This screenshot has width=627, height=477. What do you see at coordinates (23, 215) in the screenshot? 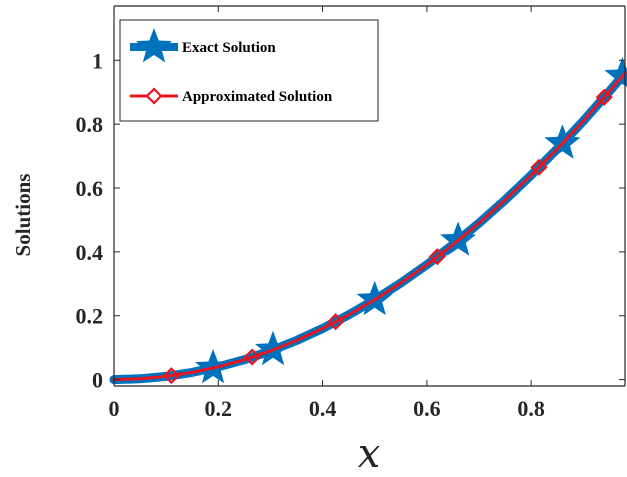
I see `y-axis-label: Solutions` at bounding box center [23, 215].